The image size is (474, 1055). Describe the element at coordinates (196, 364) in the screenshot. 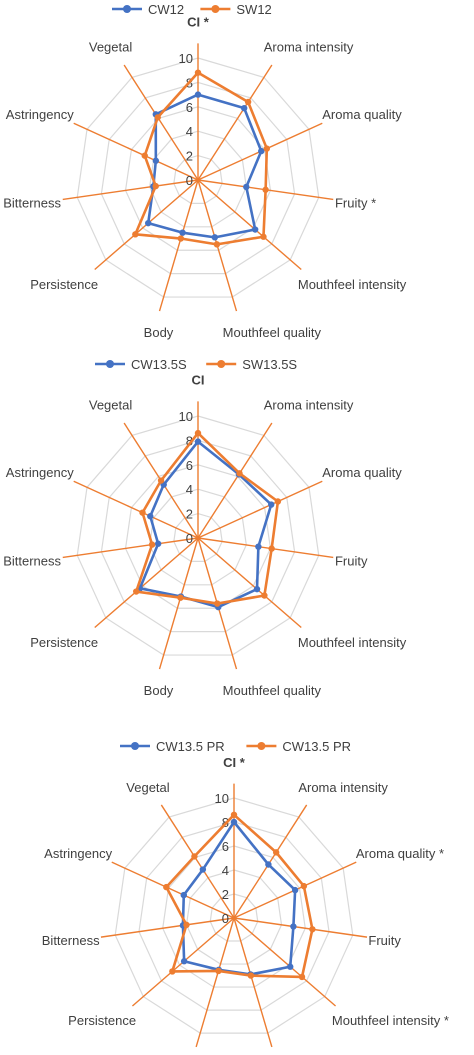

I see `legend: CW13.5S SW13.5S` at that location.